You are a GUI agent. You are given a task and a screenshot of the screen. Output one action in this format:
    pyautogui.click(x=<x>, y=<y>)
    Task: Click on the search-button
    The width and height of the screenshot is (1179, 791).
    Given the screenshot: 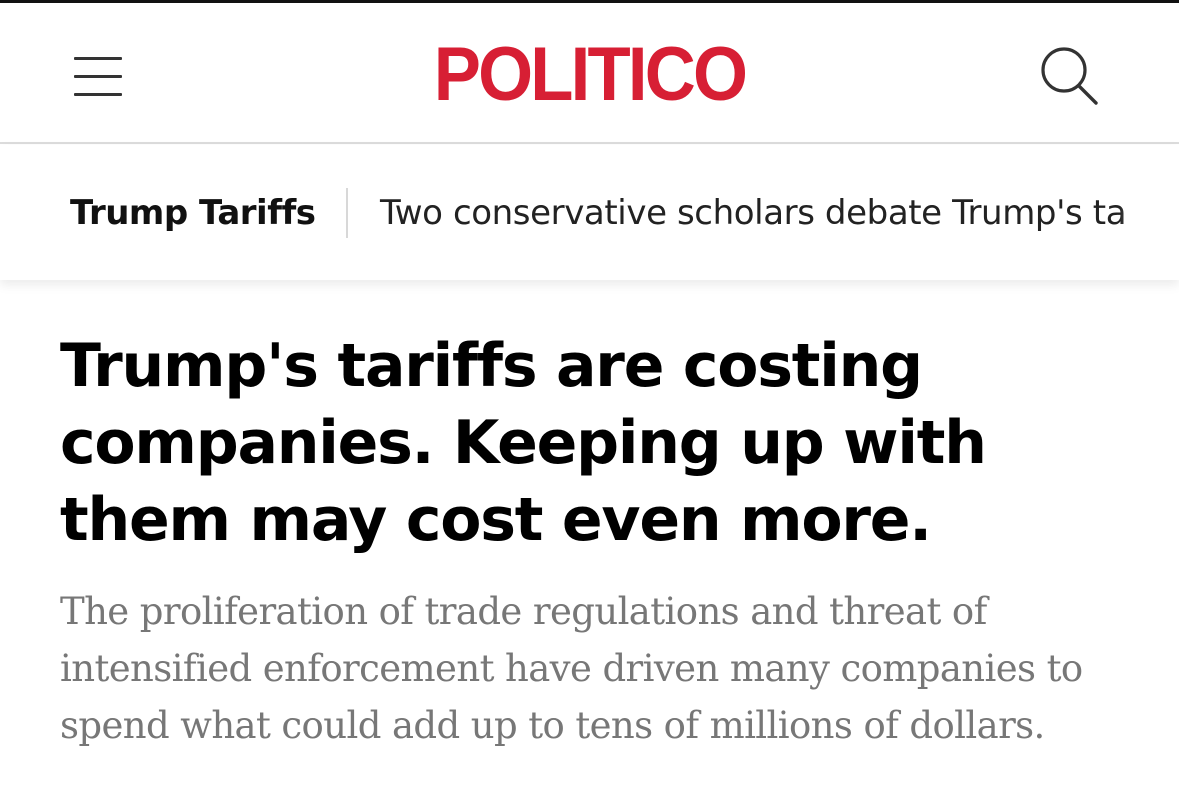 What is the action you would take?
    pyautogui.click(x=1068, y=76)
    